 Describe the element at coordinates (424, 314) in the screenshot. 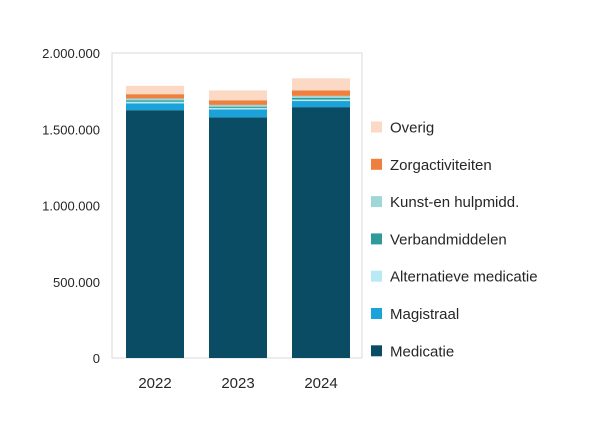

I see `legend-label: Magistraal` at that location.